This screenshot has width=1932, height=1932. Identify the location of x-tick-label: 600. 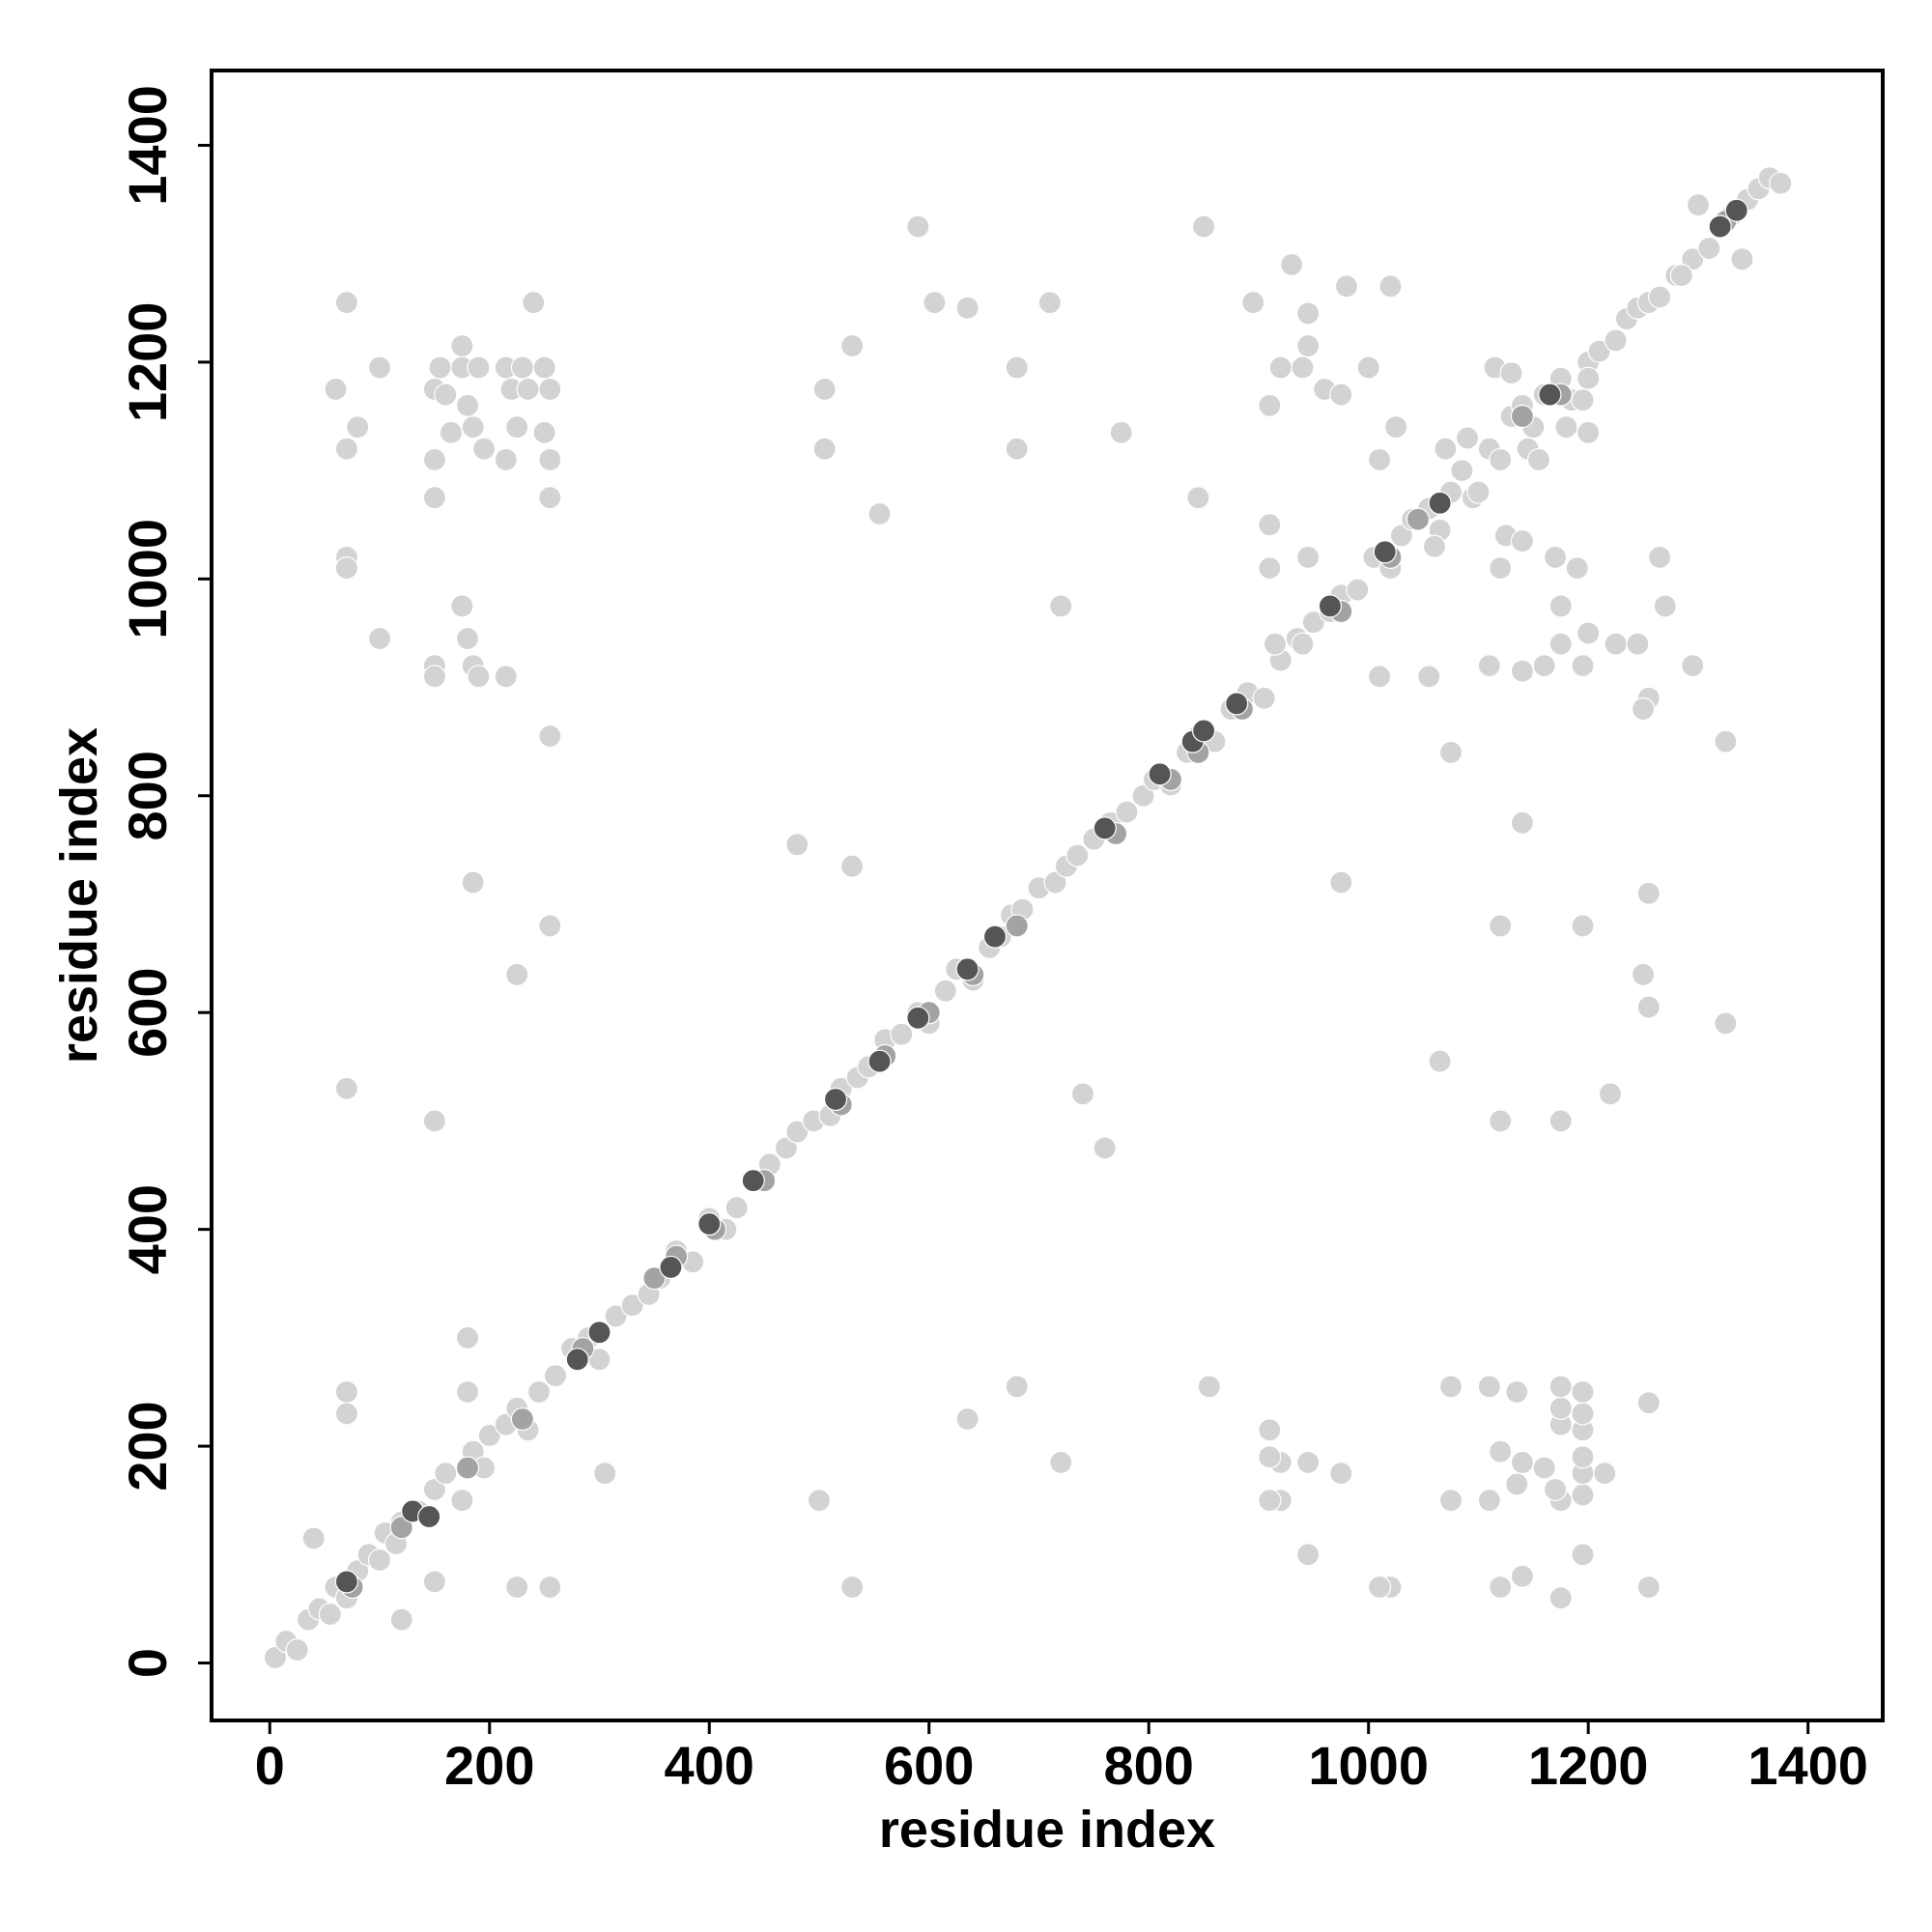
(929, 1765).